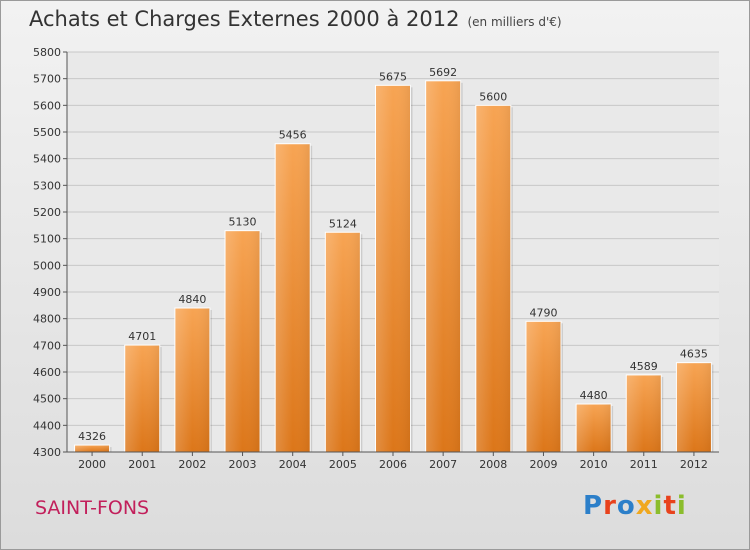  I want to click on x-tick-label: 2003, so click(243, 464).